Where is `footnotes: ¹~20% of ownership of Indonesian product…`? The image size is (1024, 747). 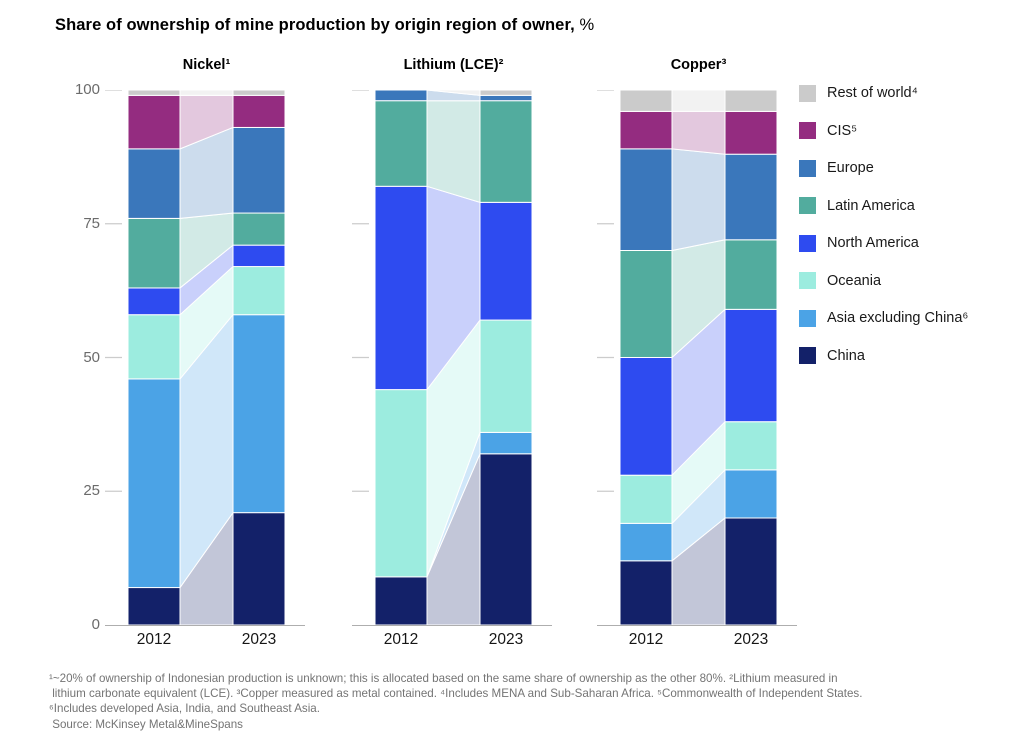
footnotes: ¹~20% of ownership of Indonesian product… is located at coordinates (455, 701).